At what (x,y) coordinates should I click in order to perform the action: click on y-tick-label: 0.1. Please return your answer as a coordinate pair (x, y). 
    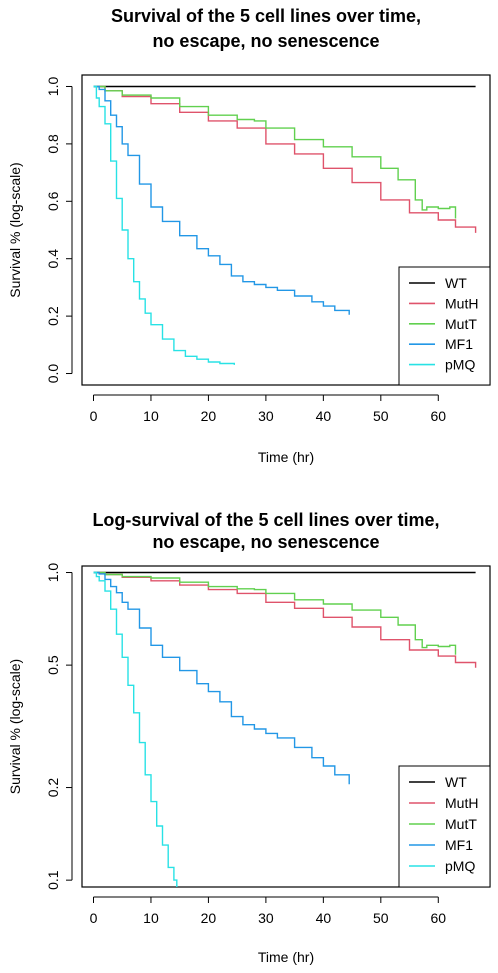
    Looking at the image, I should click on (53, 880).